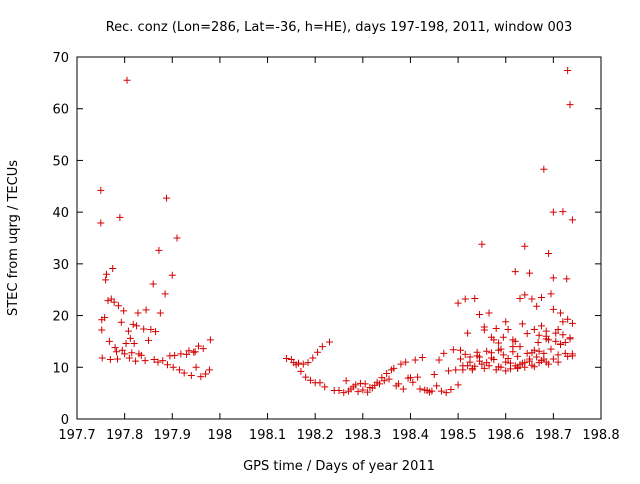 This screenshot has width=640, height=484. I want to click on y-tick-label: 70, so click(60, 58).